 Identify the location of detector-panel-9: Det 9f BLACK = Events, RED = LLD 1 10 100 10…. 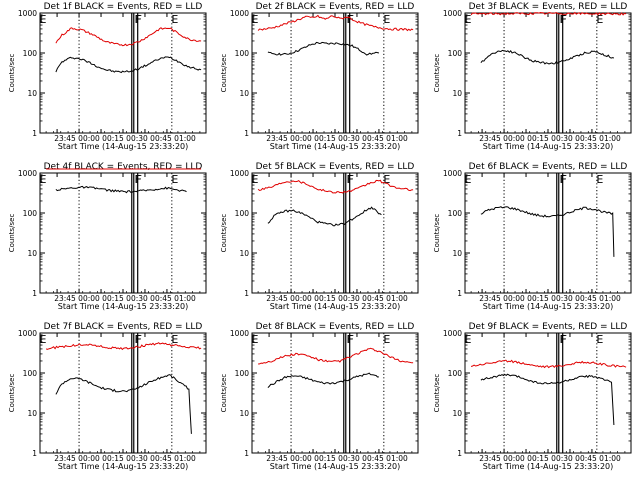
(532, 396).